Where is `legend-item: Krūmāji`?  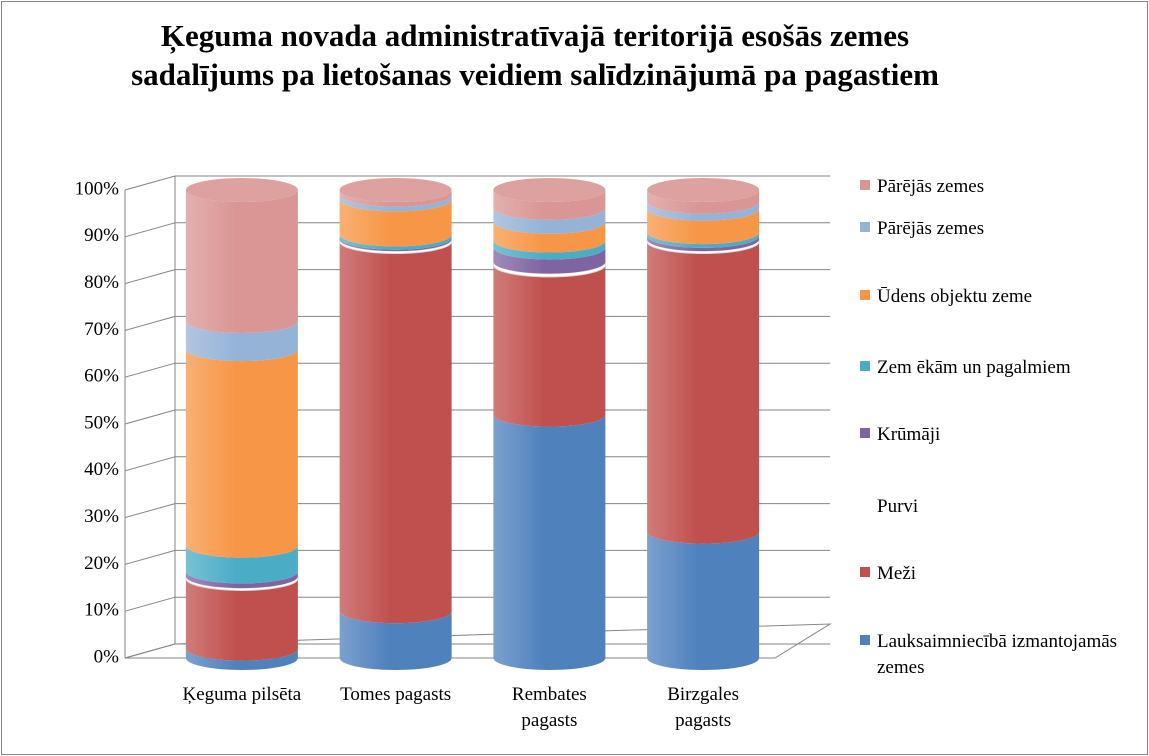
legend-item: Krūmāji is located at coordinates (1004, 435).